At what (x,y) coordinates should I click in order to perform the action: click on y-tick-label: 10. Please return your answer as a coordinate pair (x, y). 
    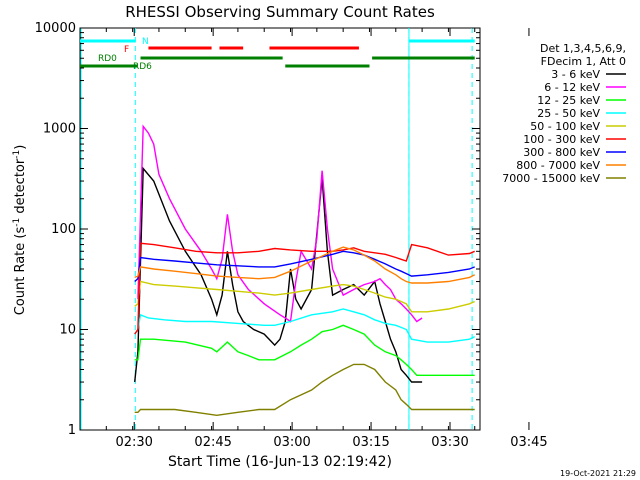
    Looking at the image, I should click on (67, 330).